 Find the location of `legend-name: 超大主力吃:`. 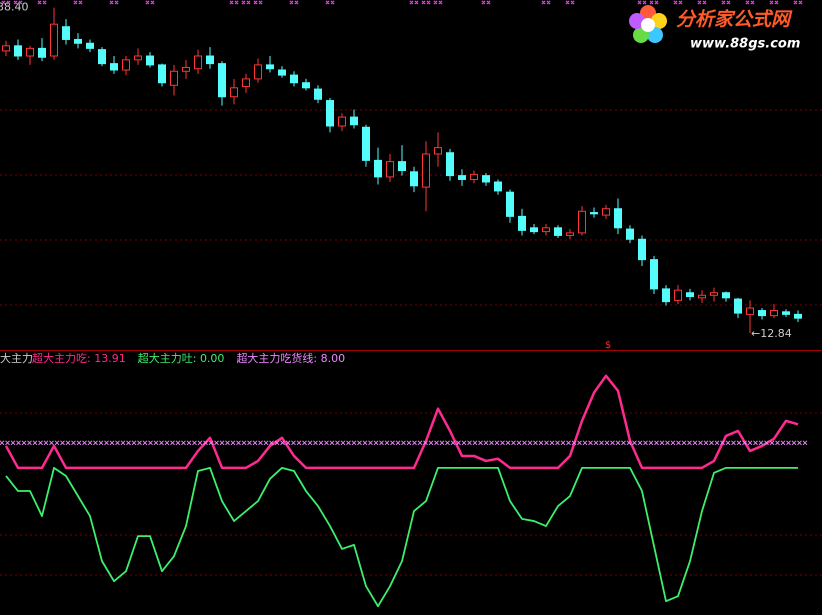

legend-name: 超大主力吃: is located at coordinates (61, 358).